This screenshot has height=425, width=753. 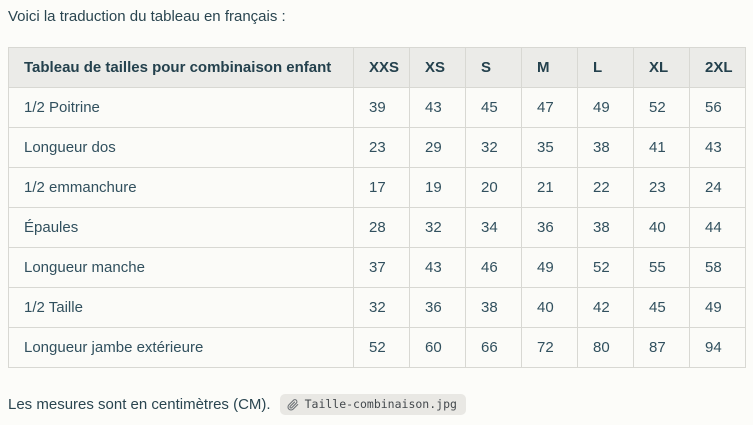 I want to click on cell-value: 17, so click(x=381, y=187).